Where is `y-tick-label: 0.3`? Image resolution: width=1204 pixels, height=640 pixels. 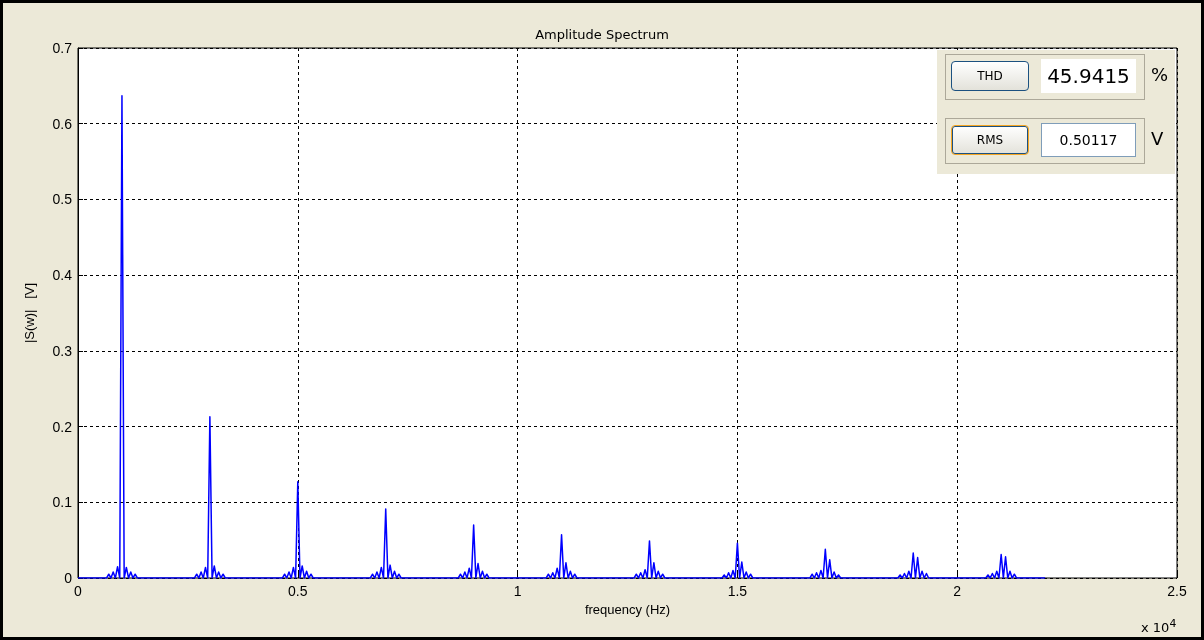 y-tick-label: 0.3 is located at coordinates (62, 350).